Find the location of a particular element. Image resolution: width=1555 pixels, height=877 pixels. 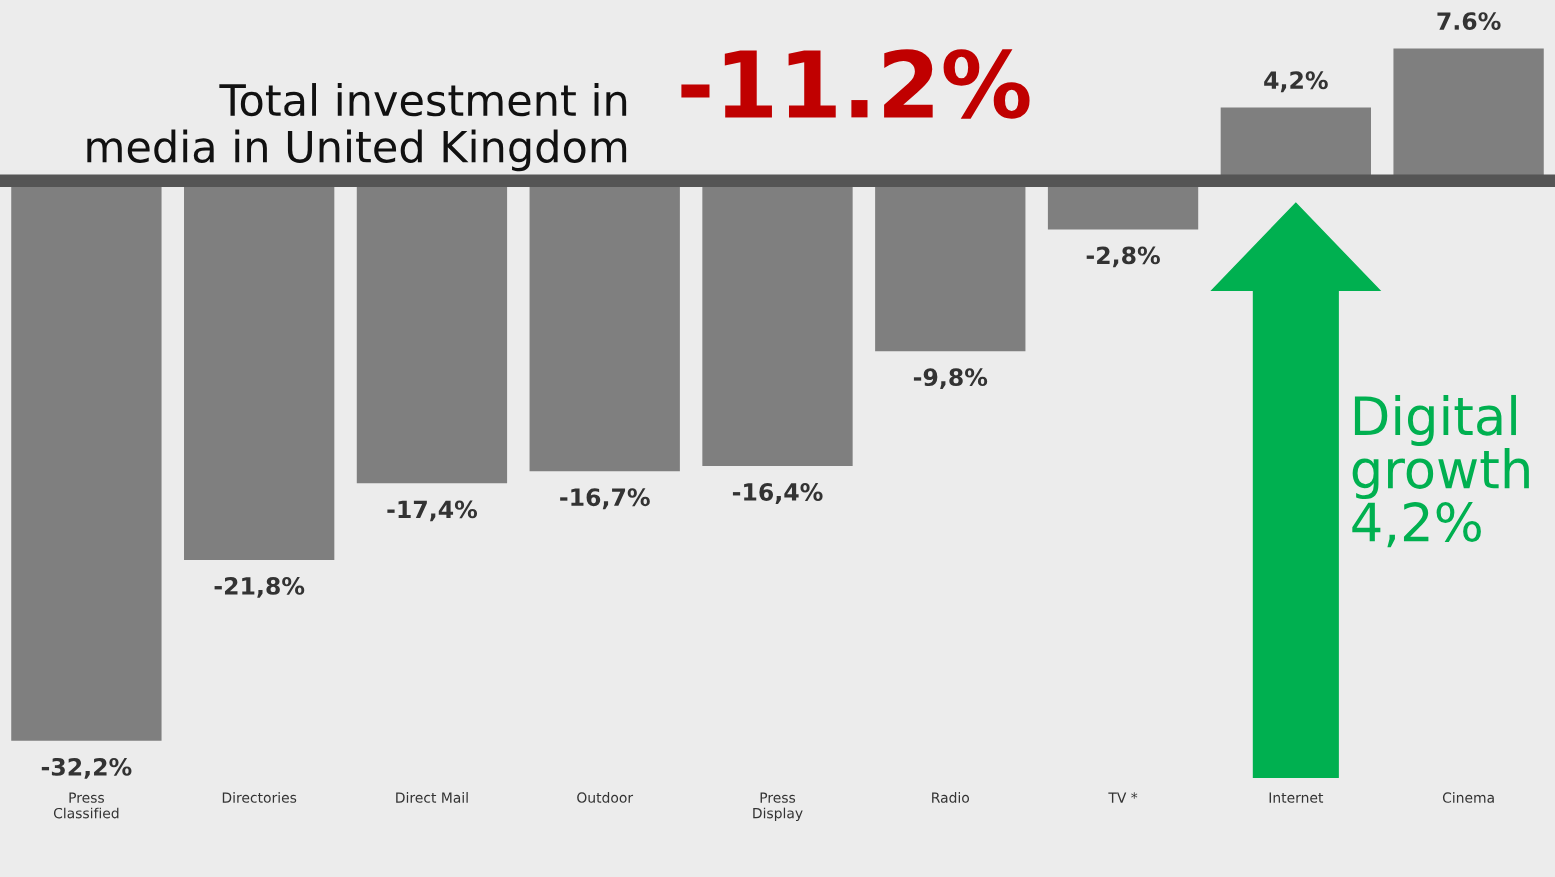

data-label: 7.6% is located at coordinates (1469, 21).